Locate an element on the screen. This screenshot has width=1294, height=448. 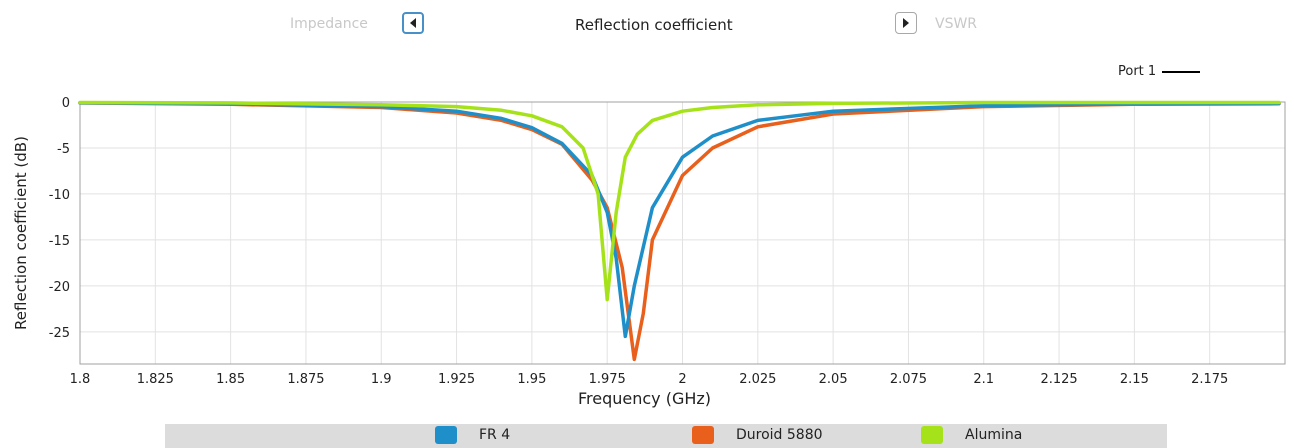
triangle-right-icon is located at coordinates (906, 23).